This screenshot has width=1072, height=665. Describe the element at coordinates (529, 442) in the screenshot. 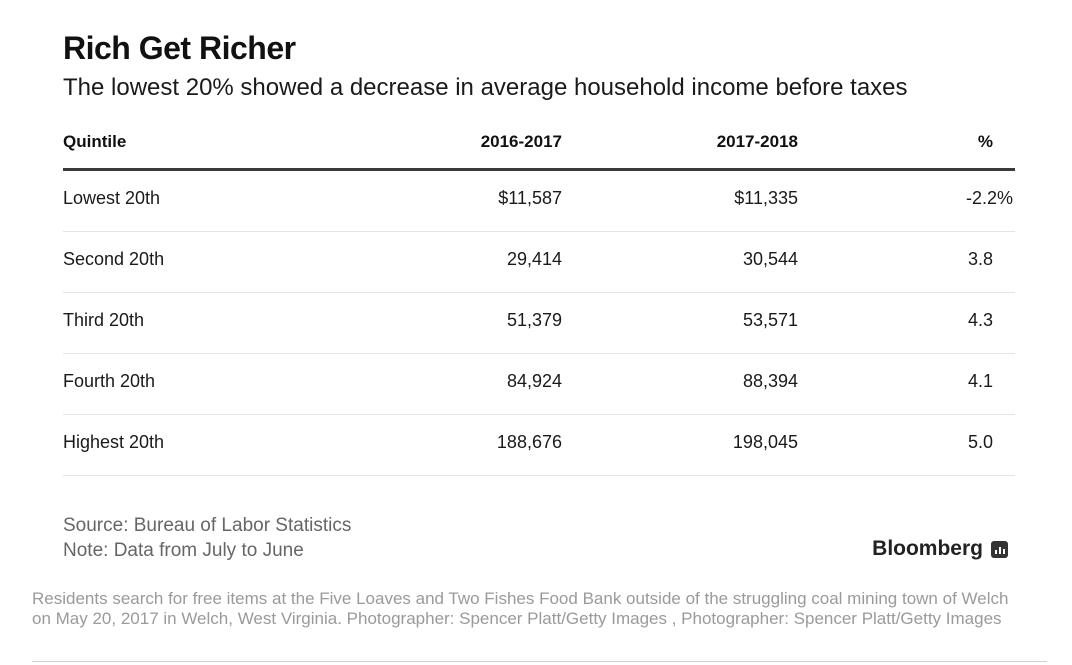

I see `value-2016-2017: 188,676` at that location.